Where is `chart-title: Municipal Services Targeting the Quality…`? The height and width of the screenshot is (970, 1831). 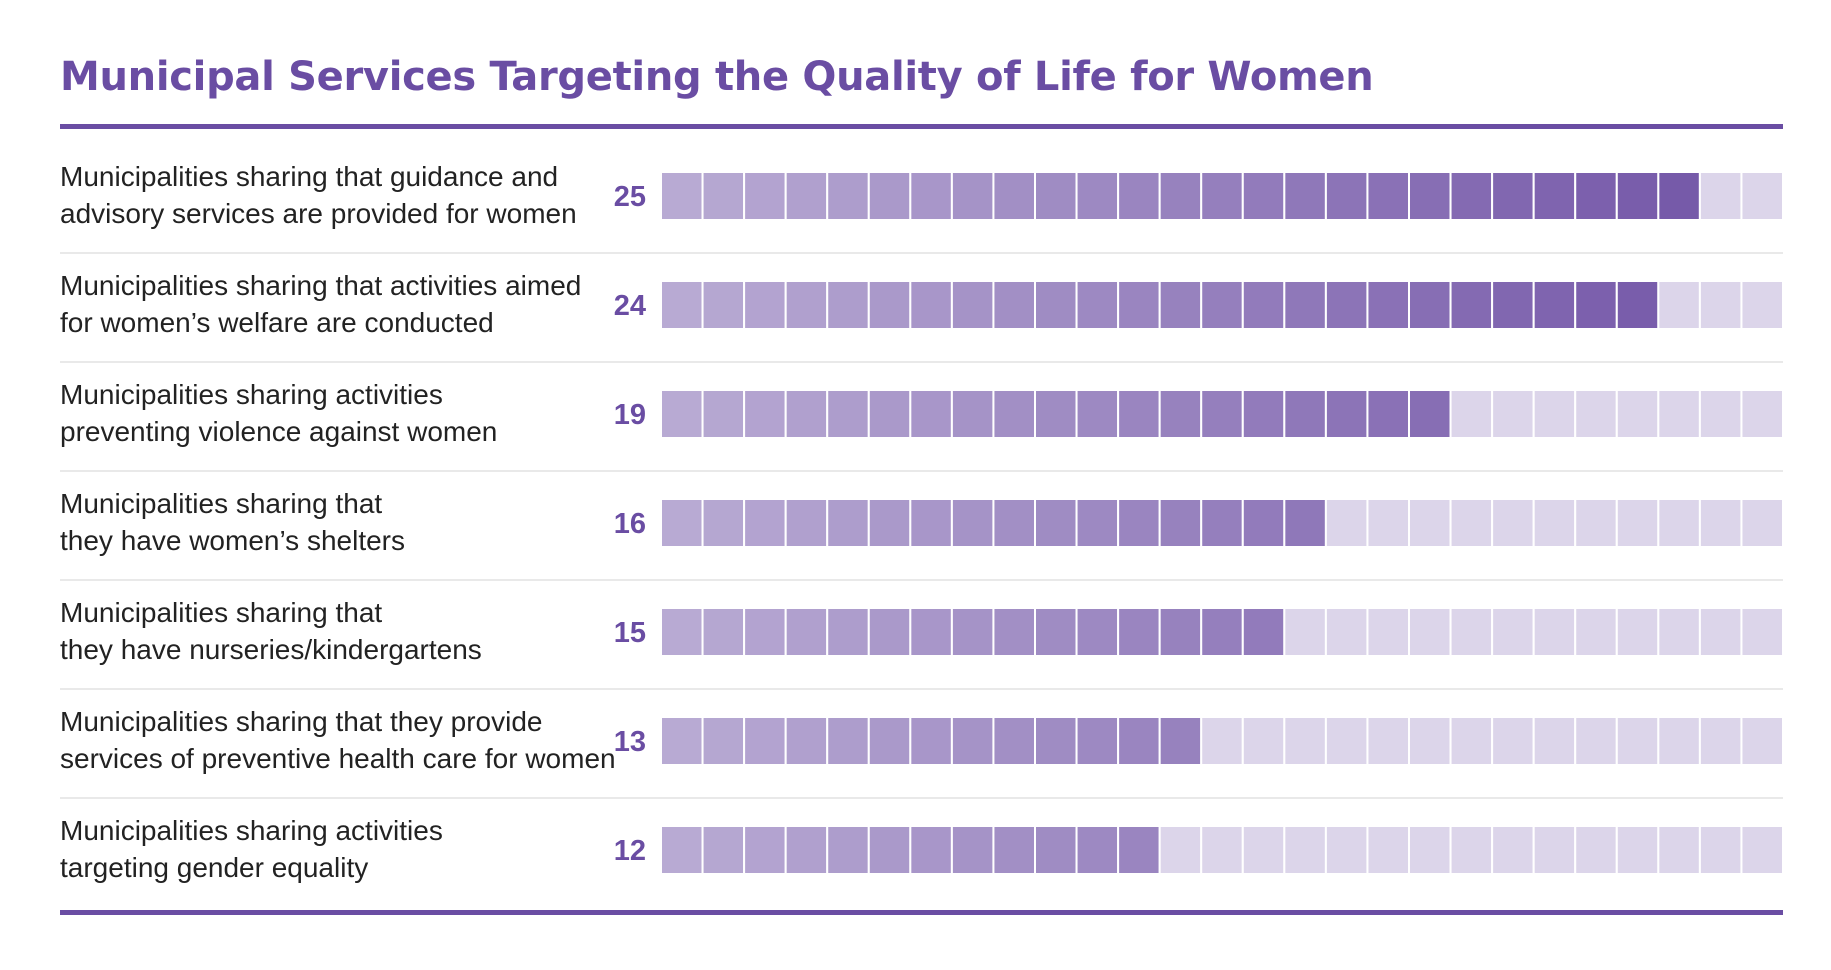
chart-title: Municipal Services Targeting the Quality… is located at coordinates (717, 77).